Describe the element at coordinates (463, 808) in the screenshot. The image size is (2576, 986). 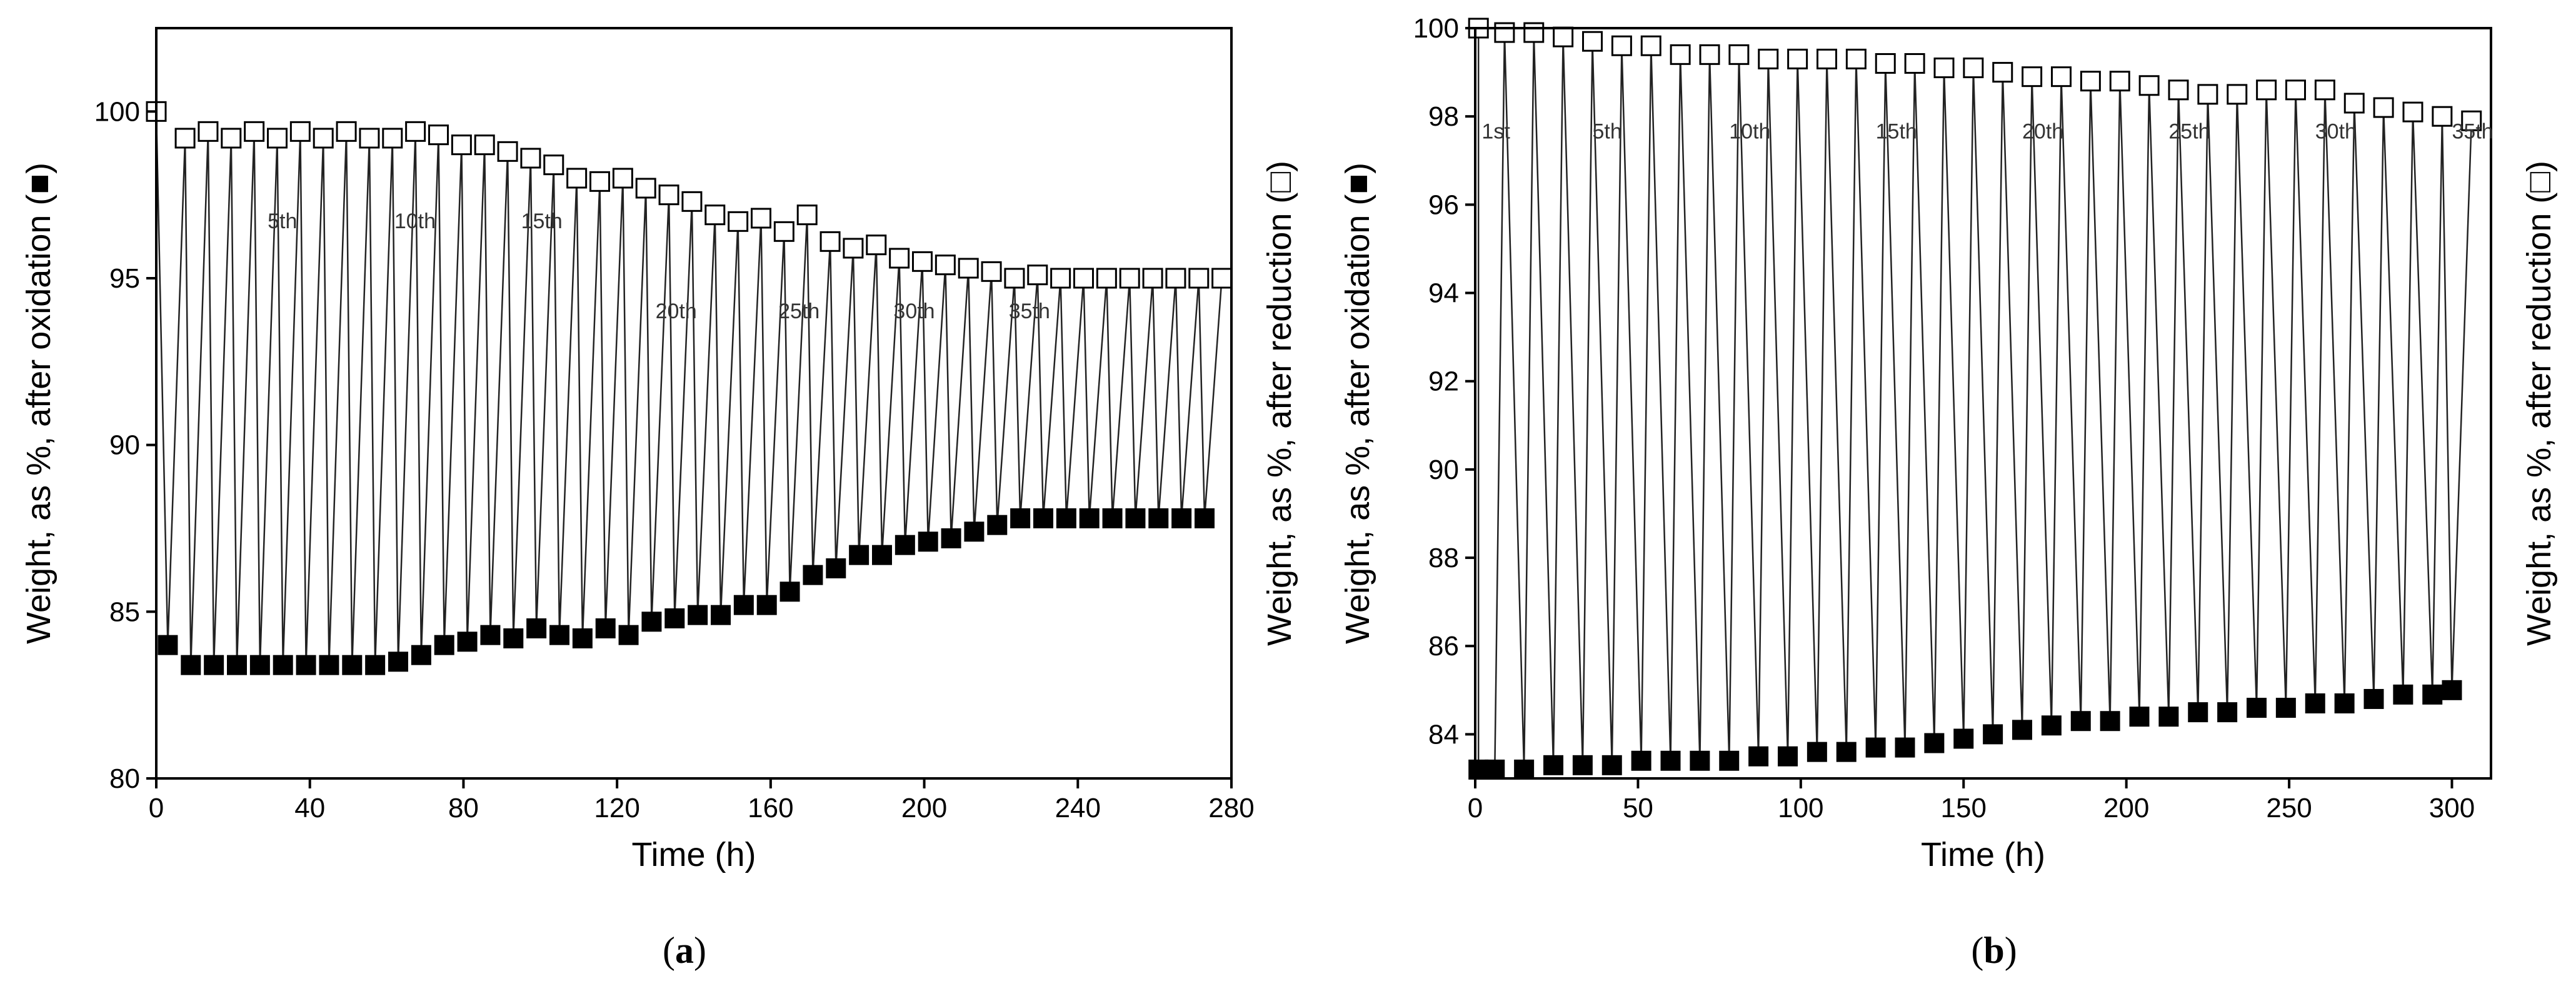
I see `panel-a-x-tick-label: 80` at that location.